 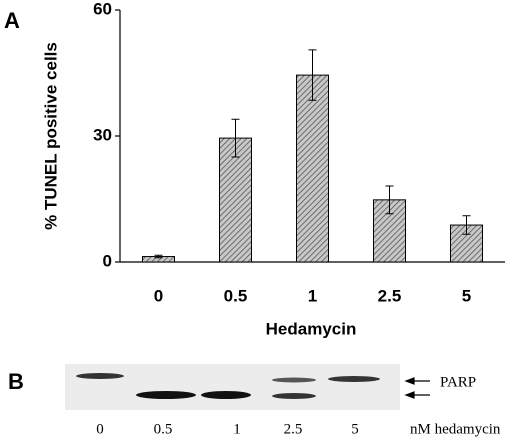 I want to click on lane-label: 0, so click(x=100, y=429).